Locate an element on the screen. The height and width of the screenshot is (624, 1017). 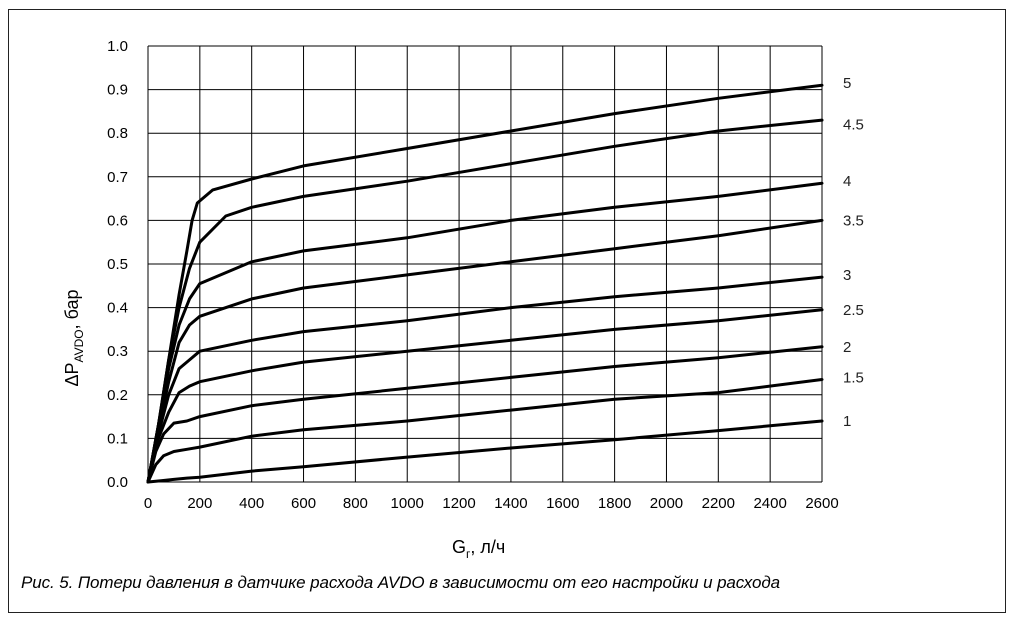
x-tick-label: 1000 is located at coordinates (407, 503).